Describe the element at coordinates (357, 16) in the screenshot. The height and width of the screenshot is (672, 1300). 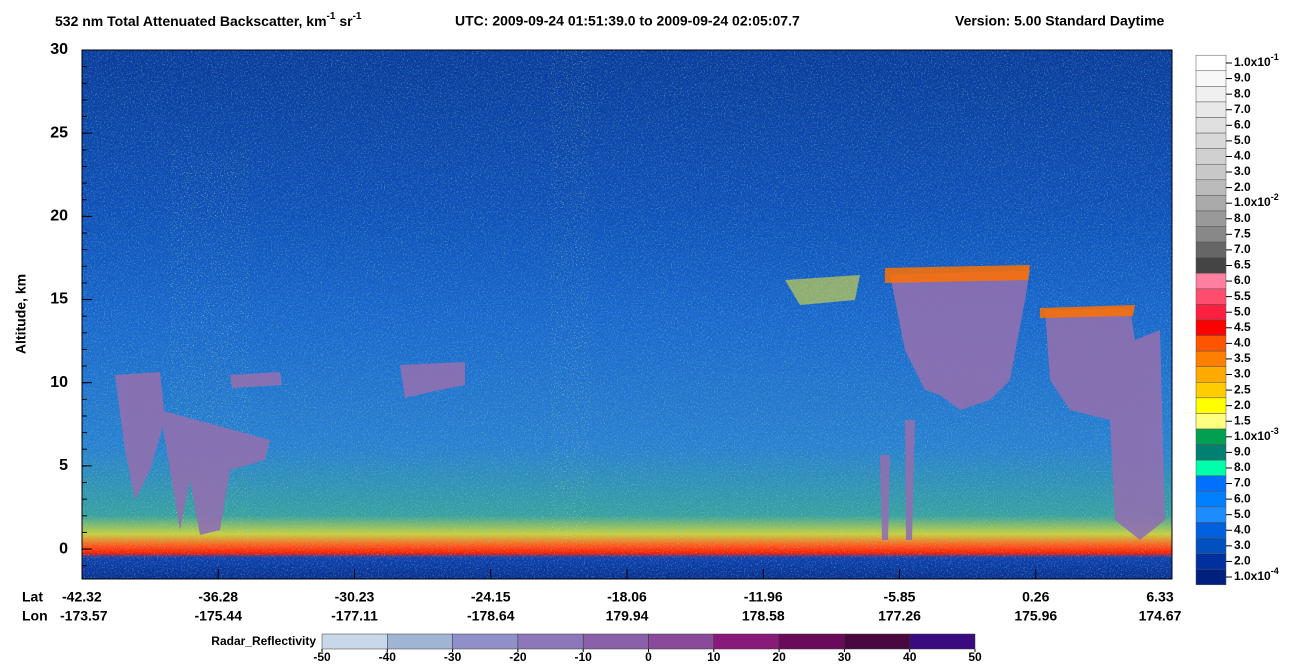
I see `title-exp: -1` at that location.